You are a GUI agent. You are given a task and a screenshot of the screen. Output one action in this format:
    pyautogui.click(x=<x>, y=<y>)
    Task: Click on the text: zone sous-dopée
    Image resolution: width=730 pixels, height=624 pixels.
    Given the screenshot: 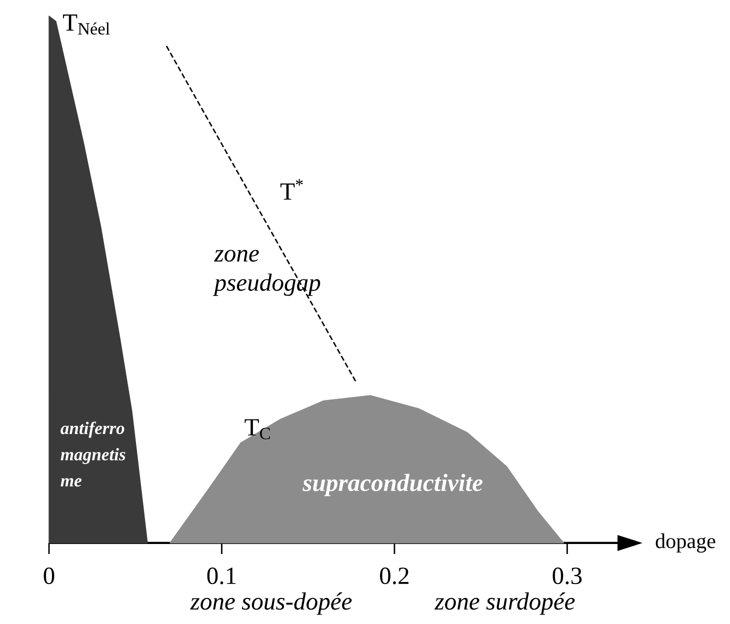 What is the action you would take?
    pyautogui.click(x=271, y=603)
    